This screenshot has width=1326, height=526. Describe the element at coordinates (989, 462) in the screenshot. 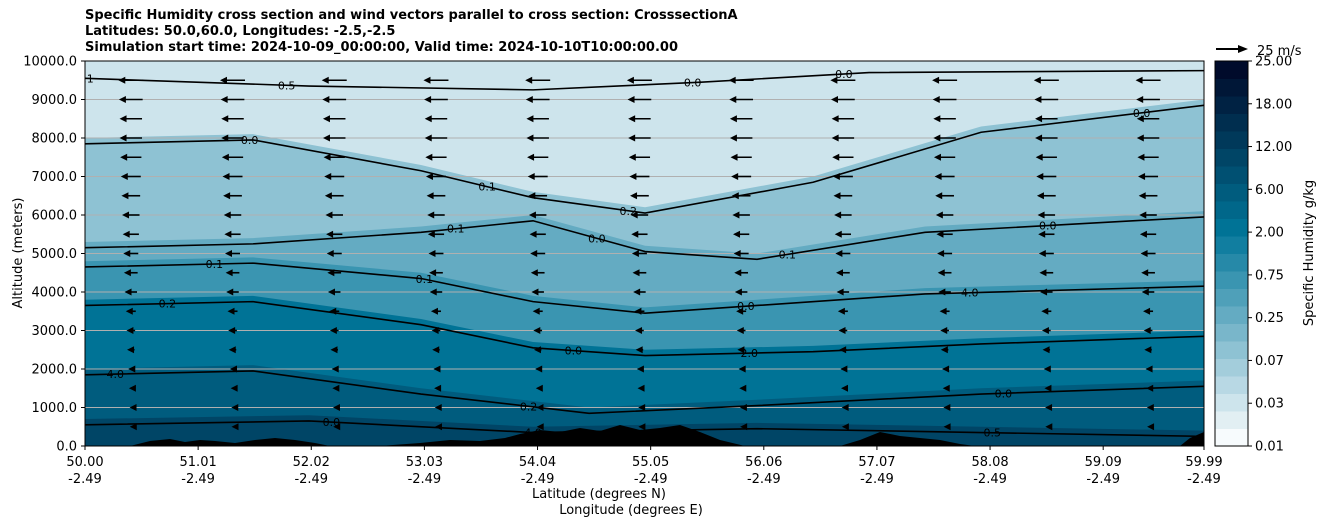

I see `x-tick-label-lat: 58.08` at that location.